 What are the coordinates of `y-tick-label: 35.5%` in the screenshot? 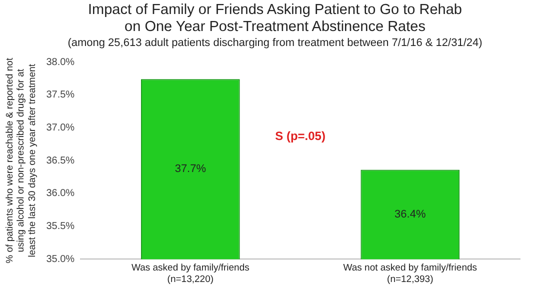 It's located at (60, 226).